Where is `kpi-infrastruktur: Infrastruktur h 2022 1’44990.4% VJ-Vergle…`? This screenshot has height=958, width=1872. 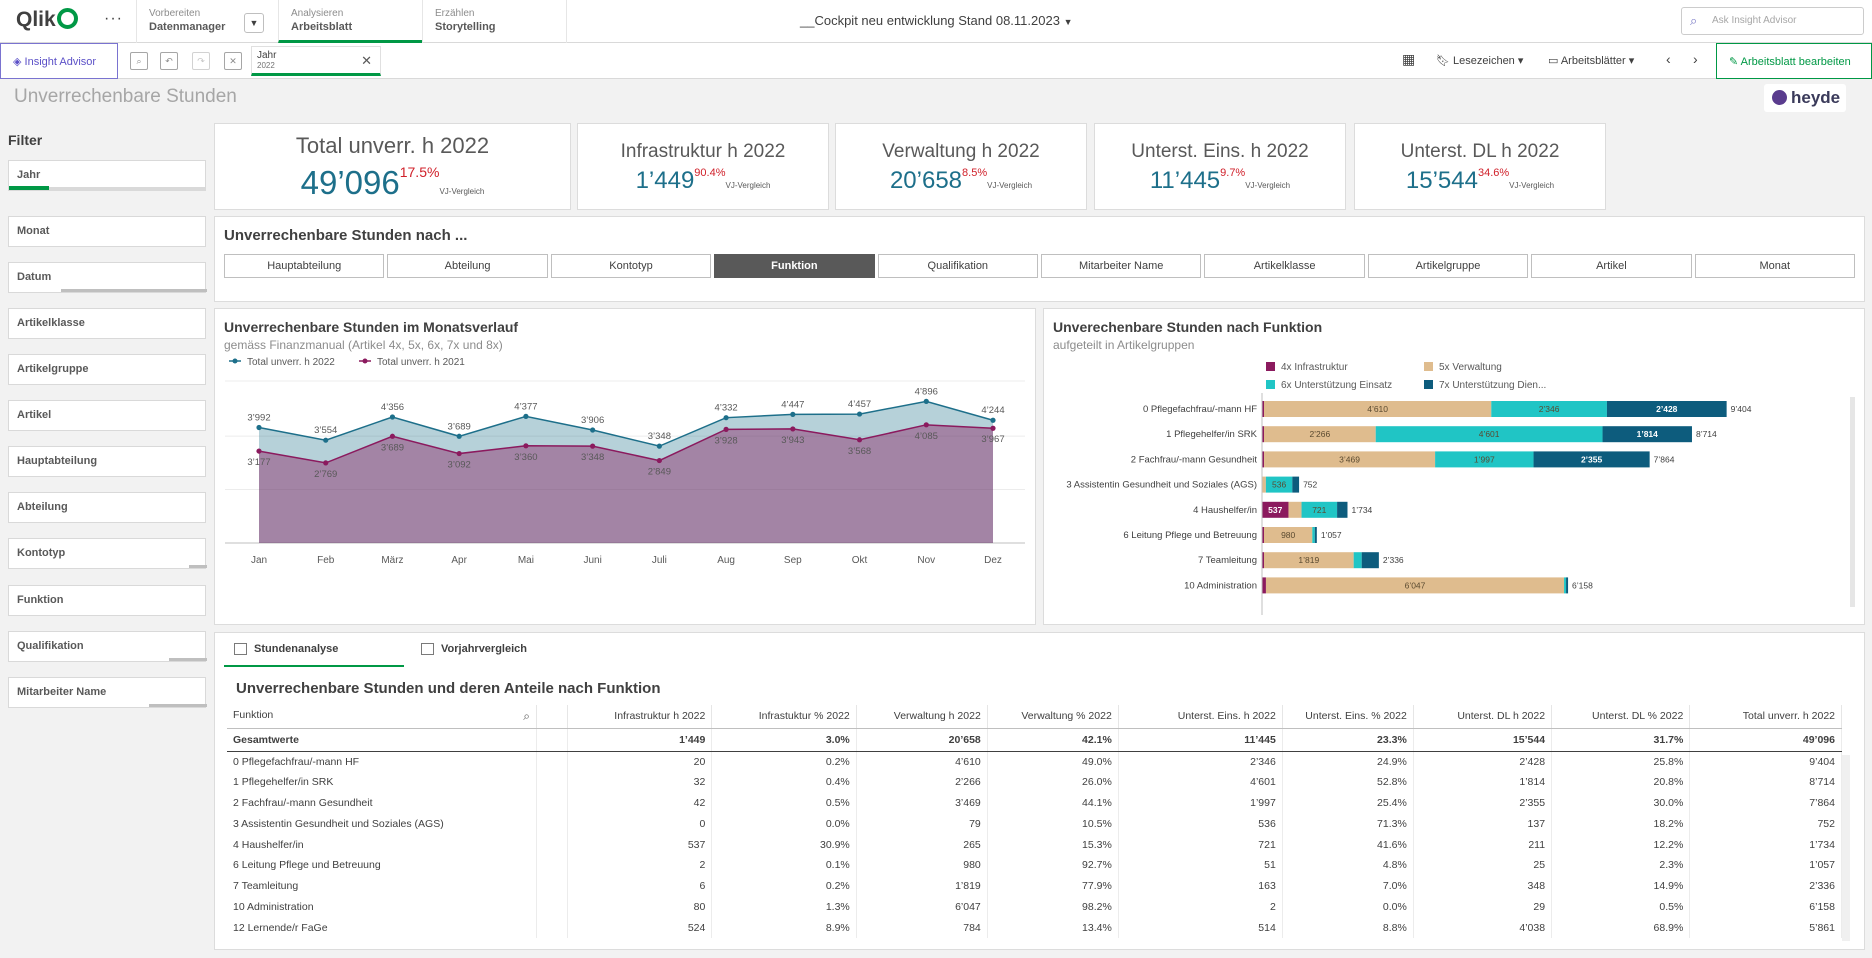
kpi-infrastruktur: Infrastruktur h 2022 1’44990.4% VJ-Vergle… is located at coordinates (703, 166).